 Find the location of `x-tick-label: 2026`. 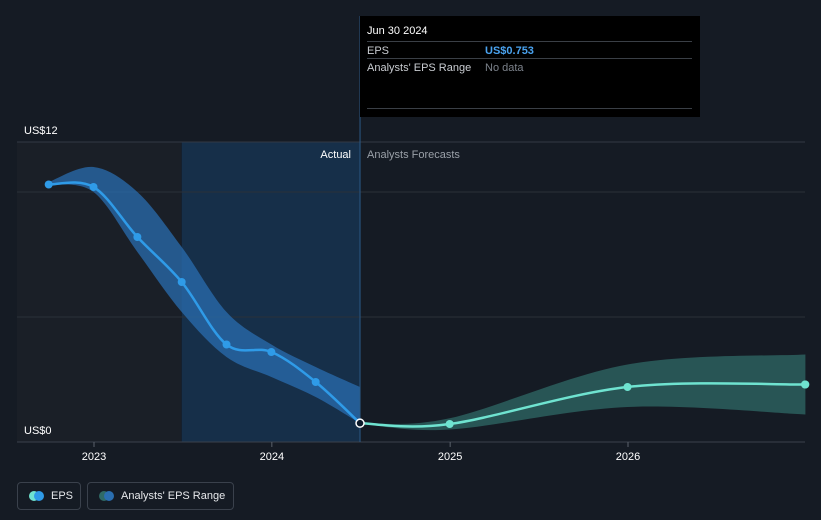

x-tick-label: 2026 is located at coordinates (628, 457).